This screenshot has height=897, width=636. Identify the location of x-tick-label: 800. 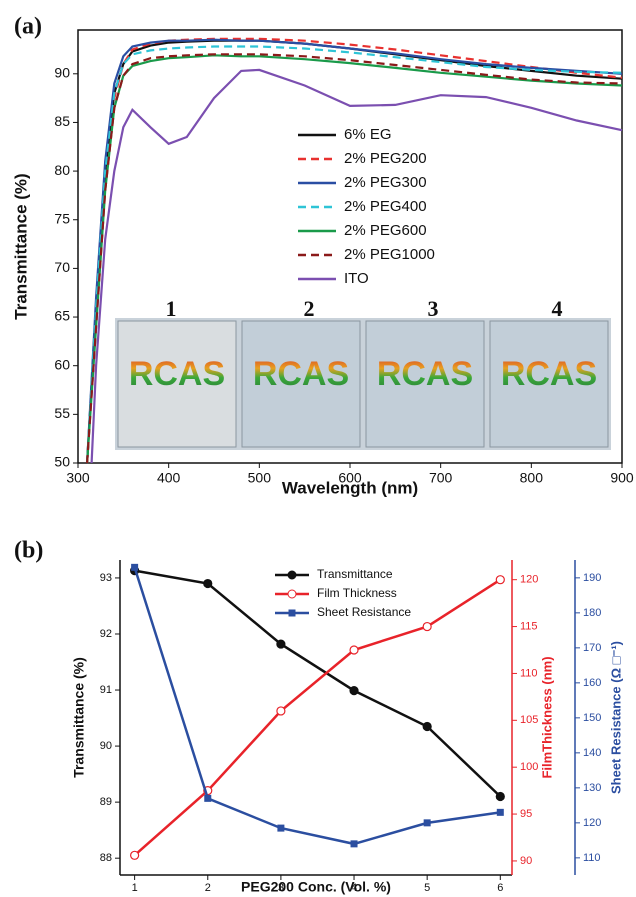
(532, 478).